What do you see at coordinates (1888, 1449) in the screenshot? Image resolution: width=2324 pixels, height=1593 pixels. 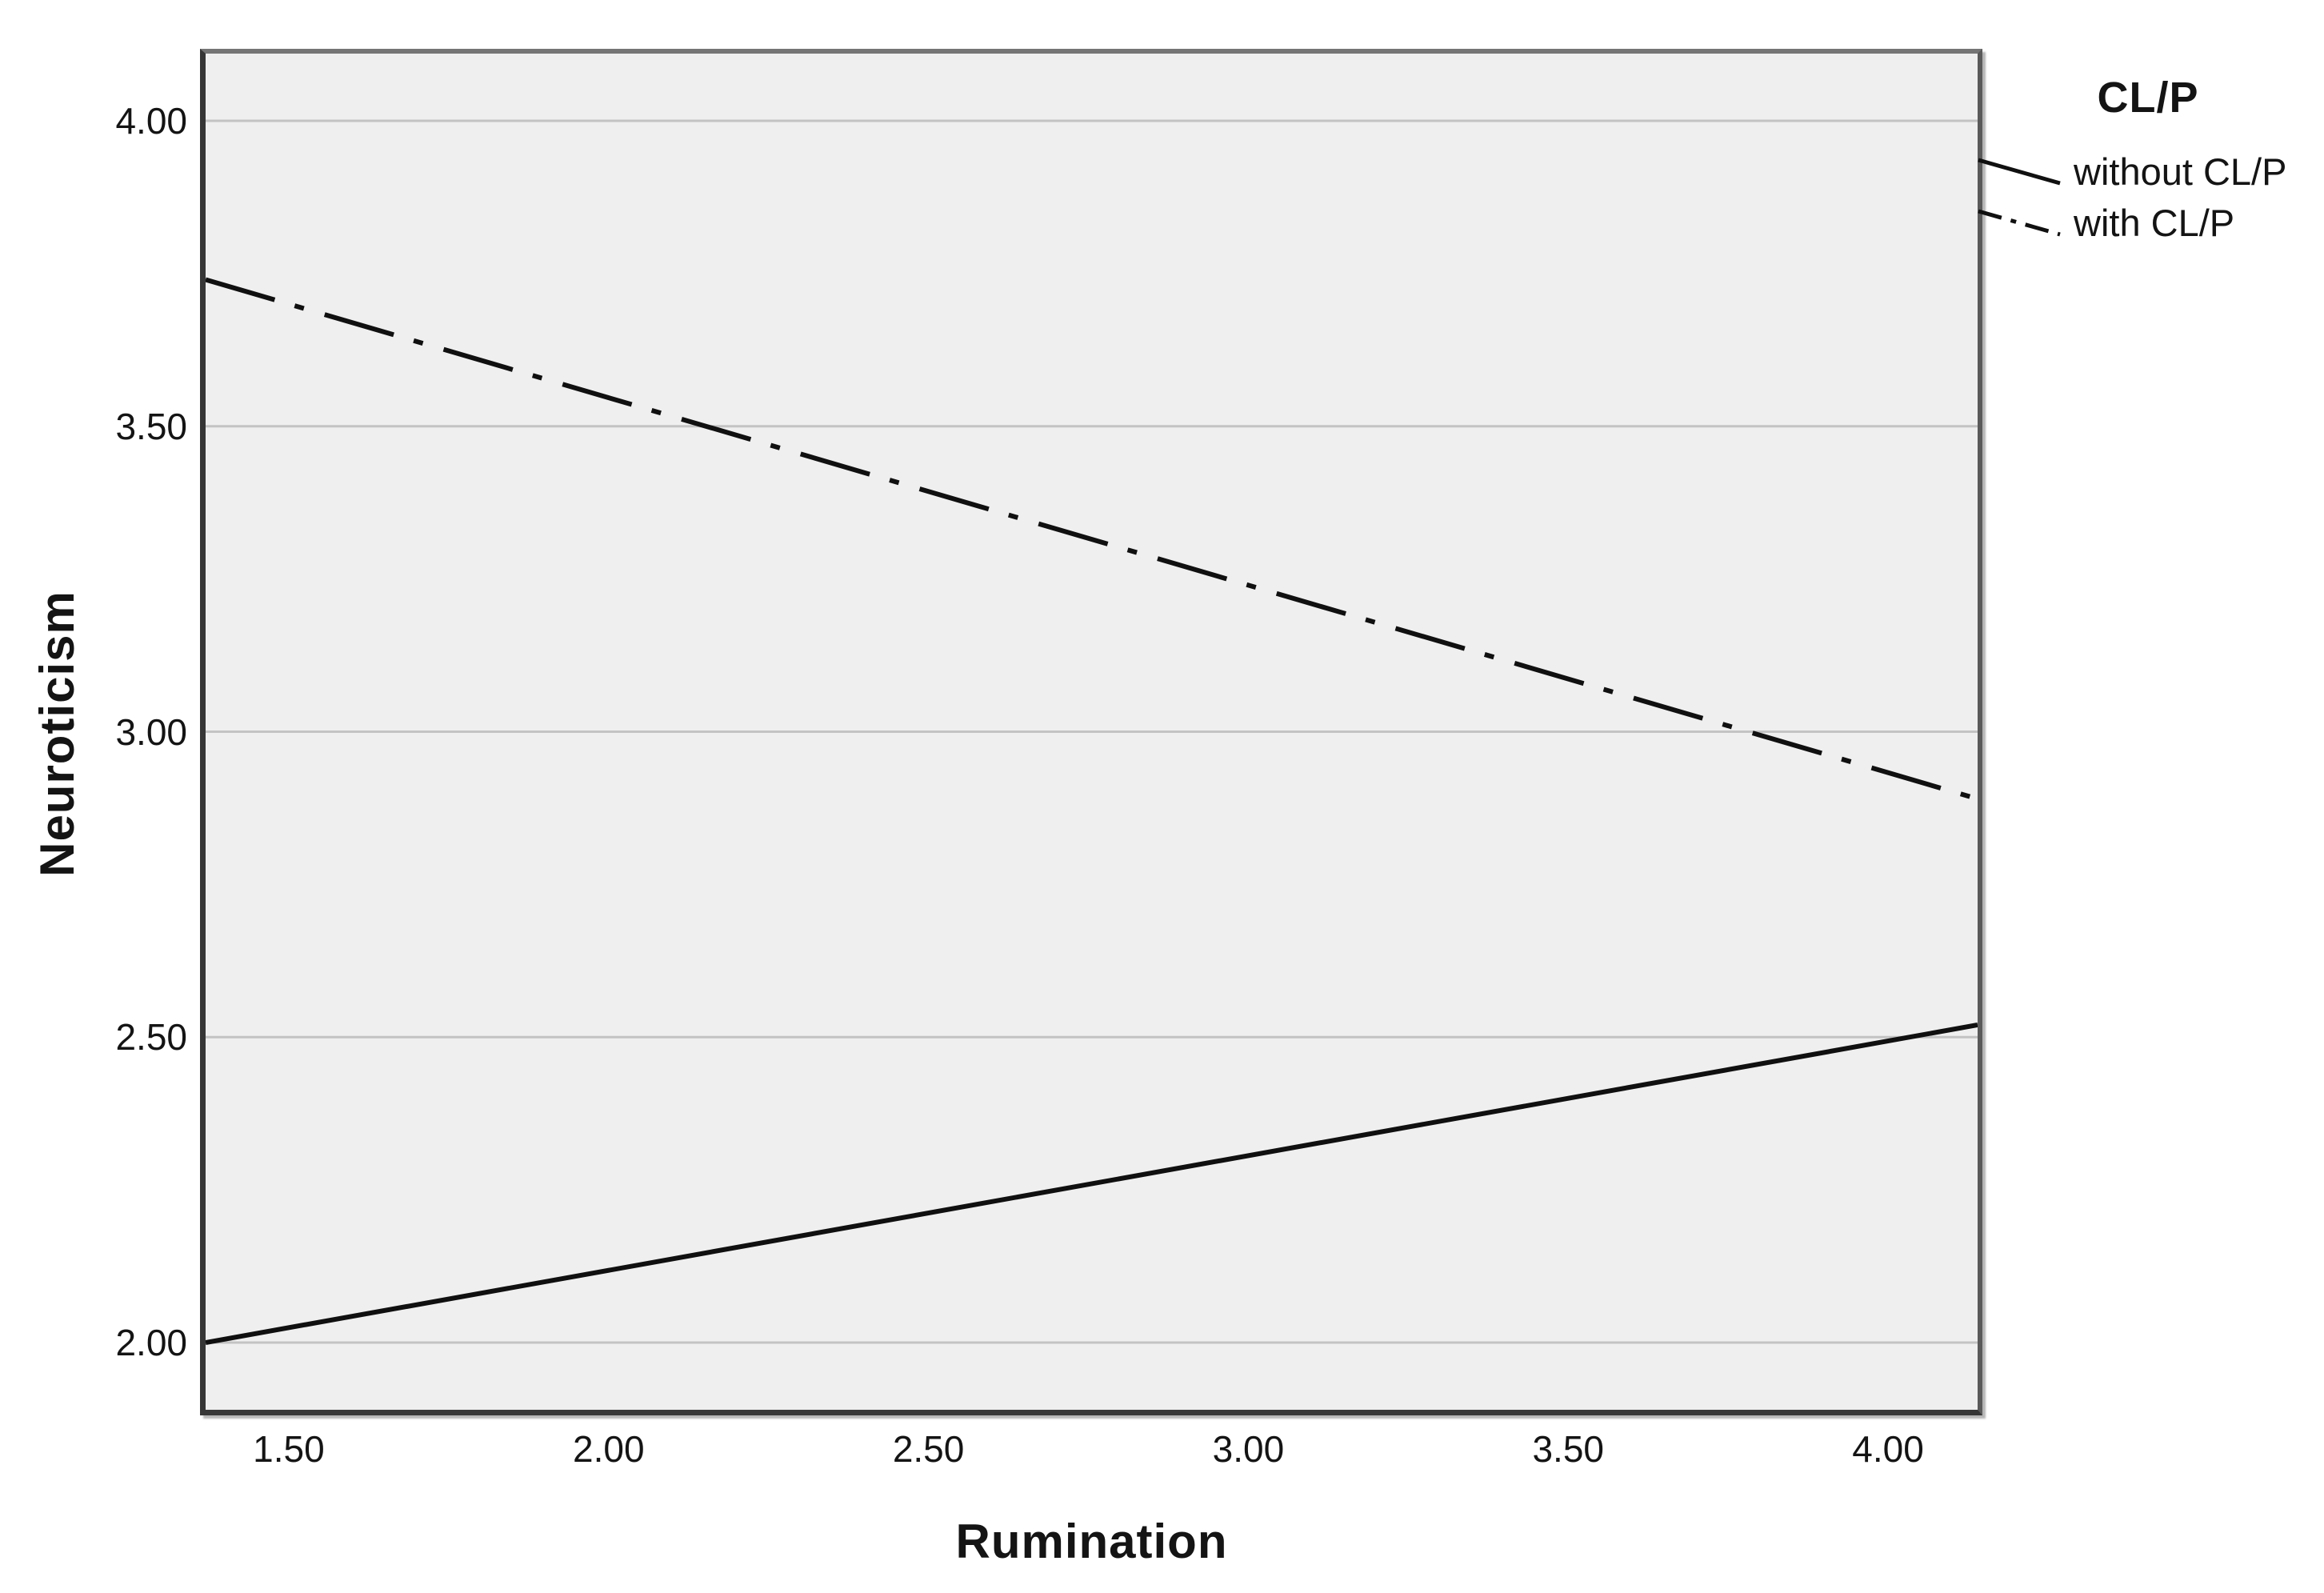 I see `x-tick-label: 4.00` at bounding box center [1888, 1449].